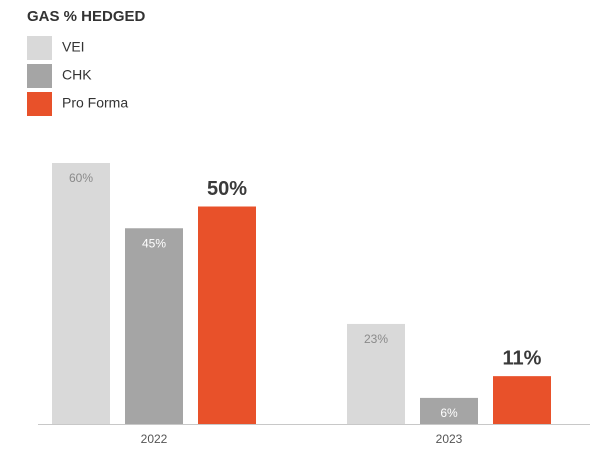 The width and height of the screenshot is (594, 451). What do you see at coordinates (227, 189) in the screenshot?
I see `data-label: 50%` at bounding box center [227, 189].